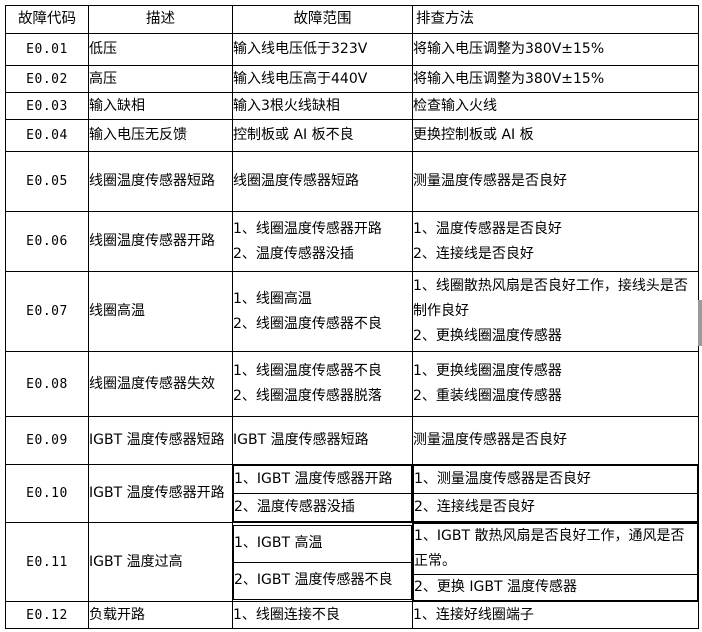 The width and height of the screenshot is (702, 632). Describe the element at coordinates (160, 562) in the screenshot. I see `cell-description: IGBT 温度过高` at that location.